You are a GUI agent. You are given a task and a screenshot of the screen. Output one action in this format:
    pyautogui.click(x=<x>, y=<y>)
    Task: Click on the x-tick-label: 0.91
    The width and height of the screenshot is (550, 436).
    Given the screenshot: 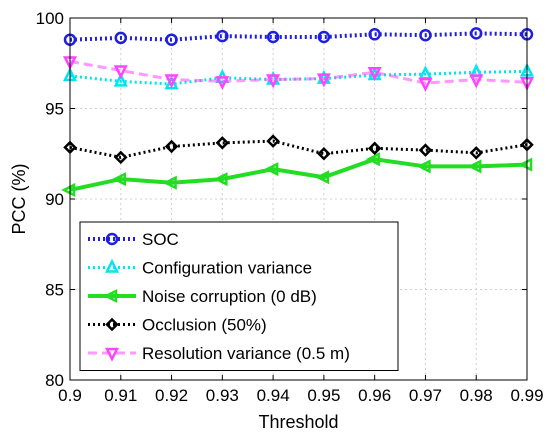 What is the action you would take?
    pyautogui.click(x=120, y=395)
    